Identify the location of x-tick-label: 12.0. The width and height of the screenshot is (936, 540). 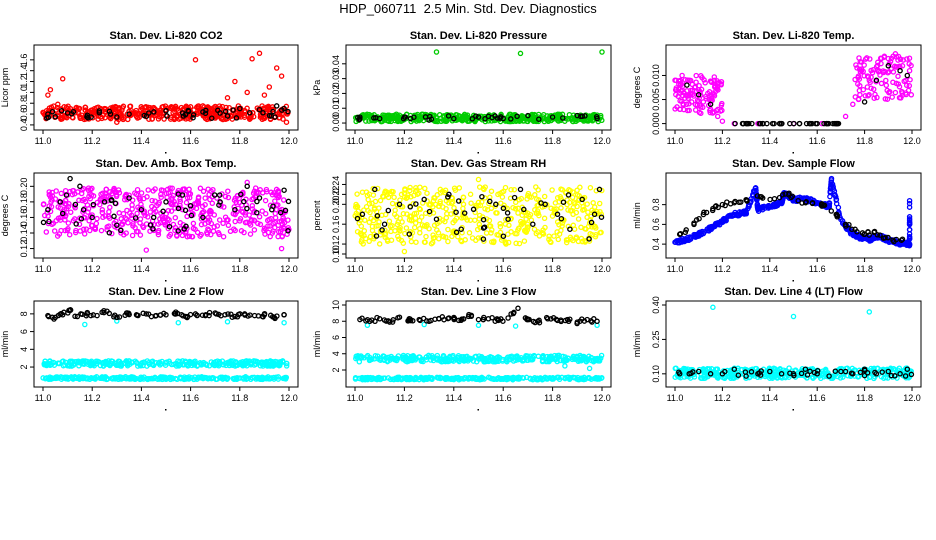
(602, 141).